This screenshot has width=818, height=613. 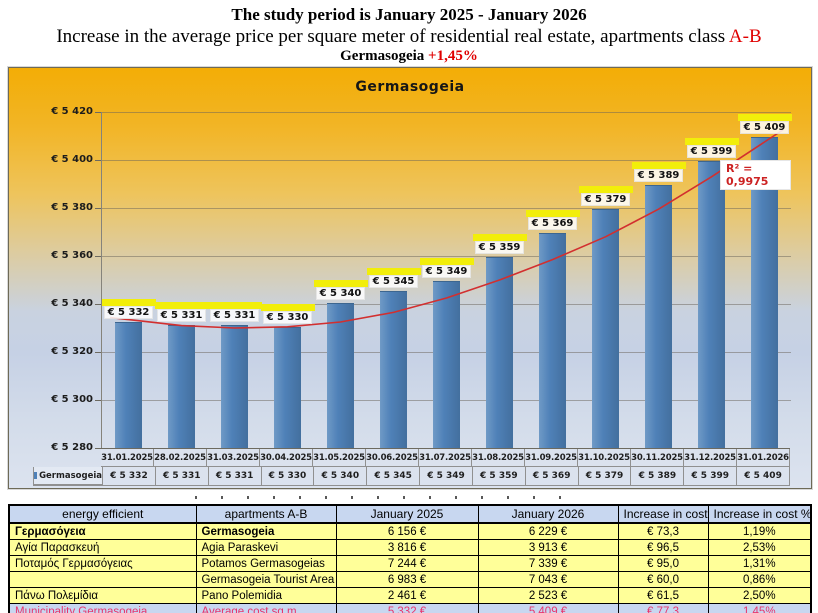 I want to click on bar-value-label: € 5 369, so click(x=552, y=220).